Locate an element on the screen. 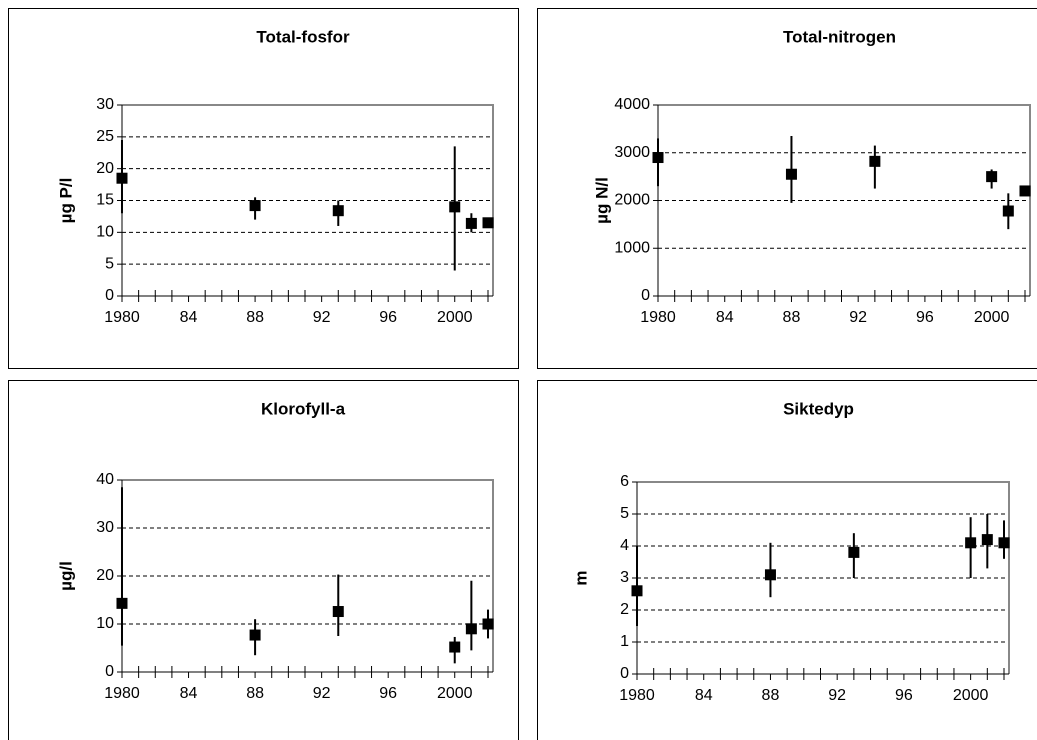  y-tick-label: 2 is located at coordinates (624, 609).